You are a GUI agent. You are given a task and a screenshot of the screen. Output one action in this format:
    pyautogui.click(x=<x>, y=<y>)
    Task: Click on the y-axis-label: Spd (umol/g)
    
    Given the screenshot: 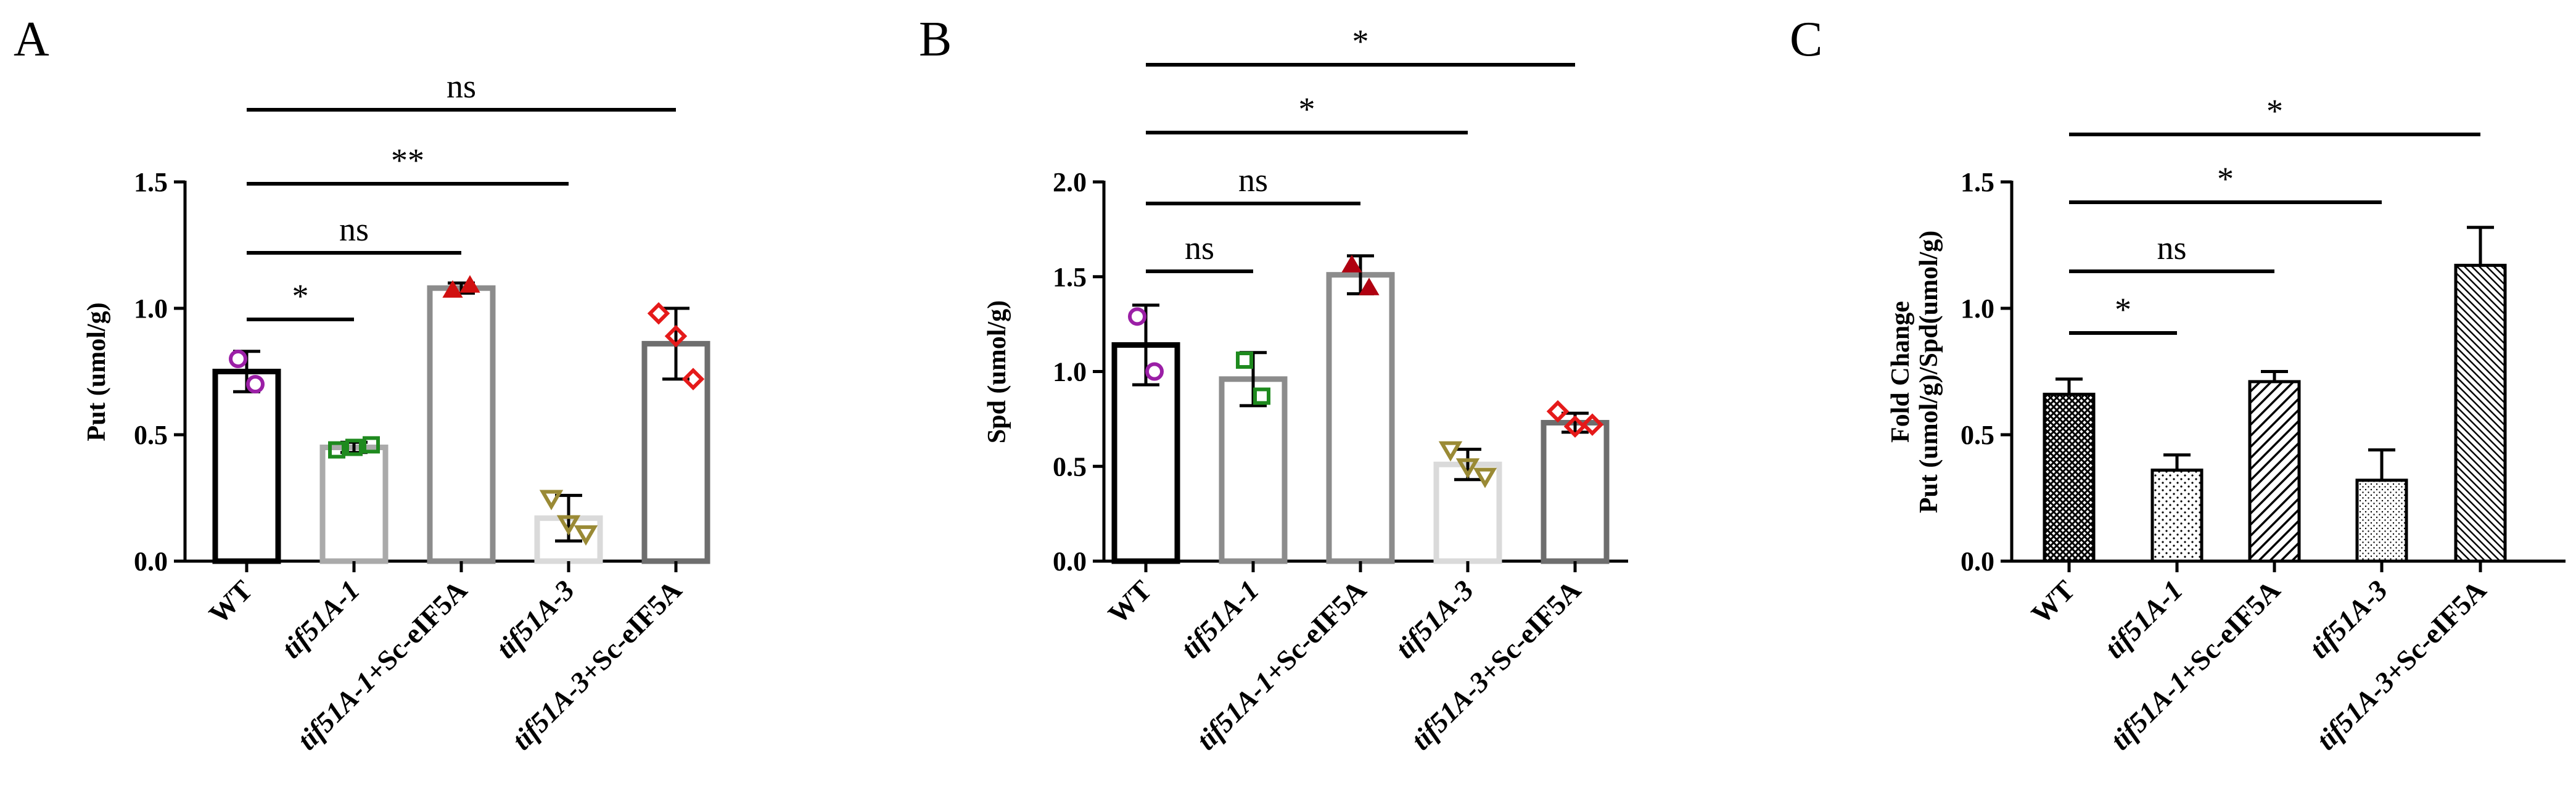 What is the action you would take?
    pyautogui.click(x=997, y=371)
    